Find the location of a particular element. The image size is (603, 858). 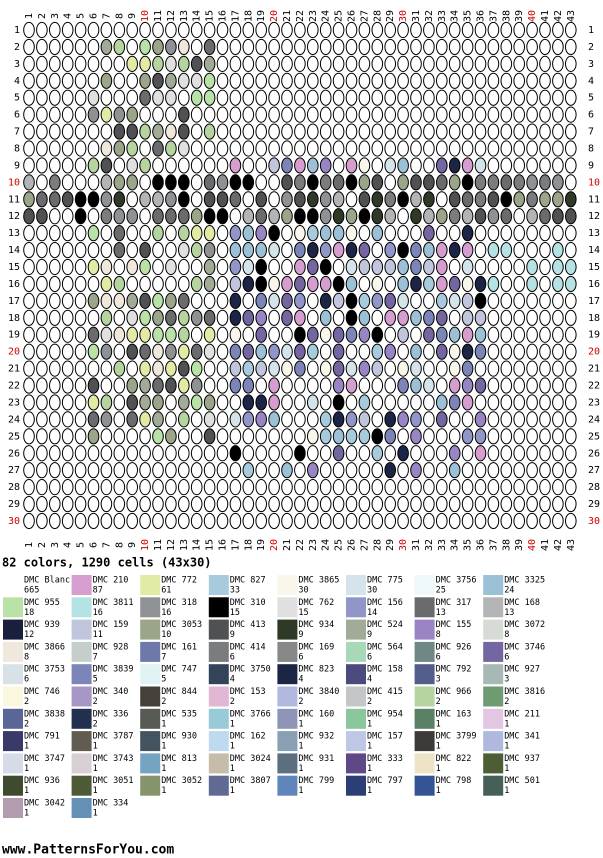

legend-count: 2 is located at coordinates (300, 702).